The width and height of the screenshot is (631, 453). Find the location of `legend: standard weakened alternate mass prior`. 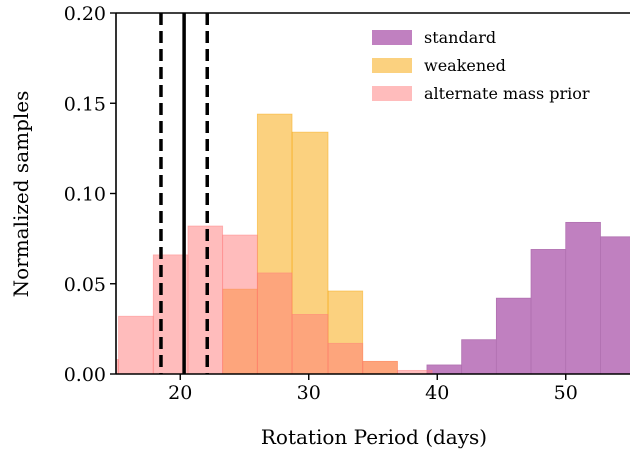

legend: standard weakened alternate mass prior is located at coordinates (481, 65).